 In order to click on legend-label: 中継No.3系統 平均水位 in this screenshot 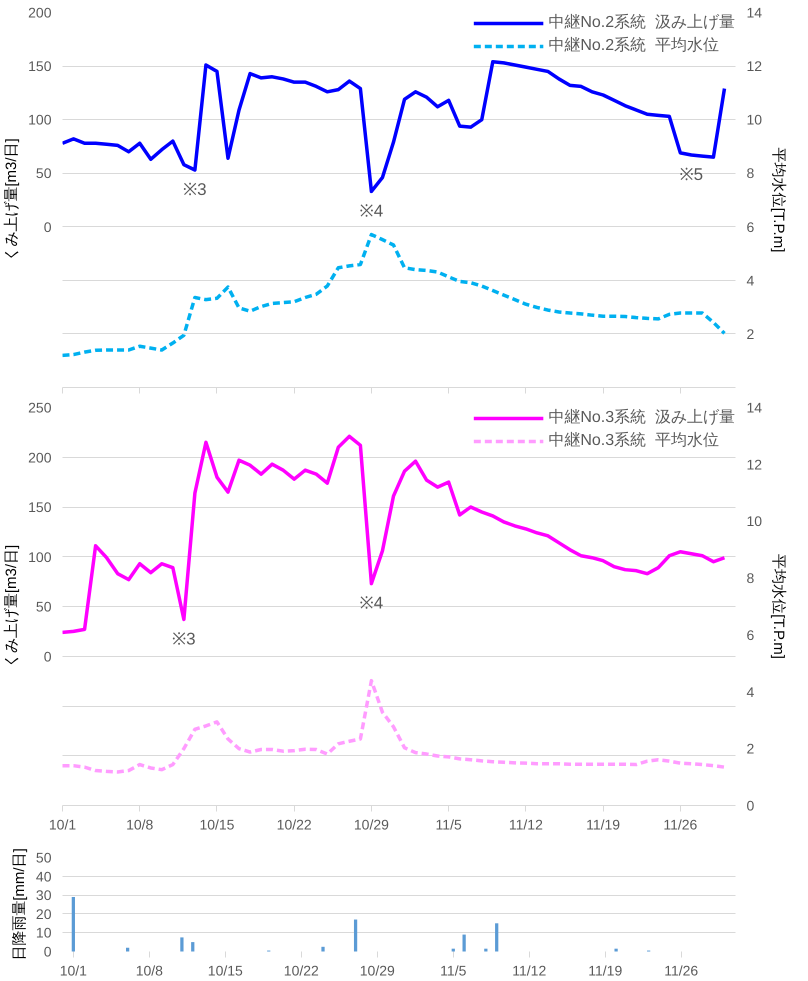, I will do `click(633, 440)`.